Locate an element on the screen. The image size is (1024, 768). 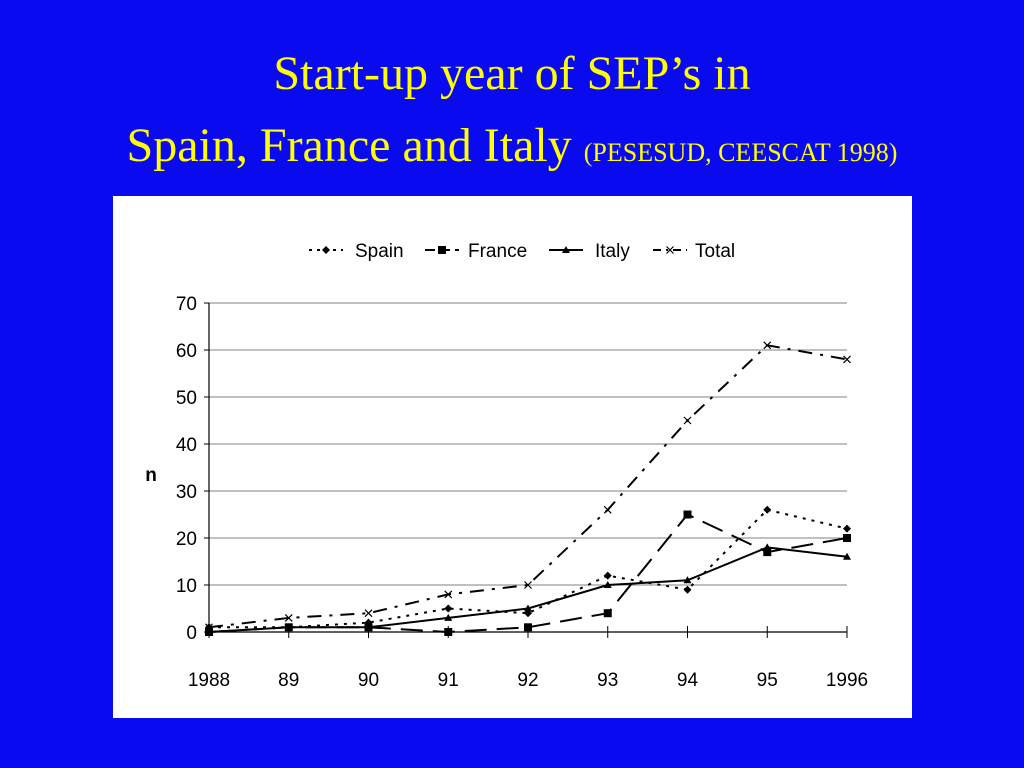
legend-label-total: Total is located at coordinates (715, 251).